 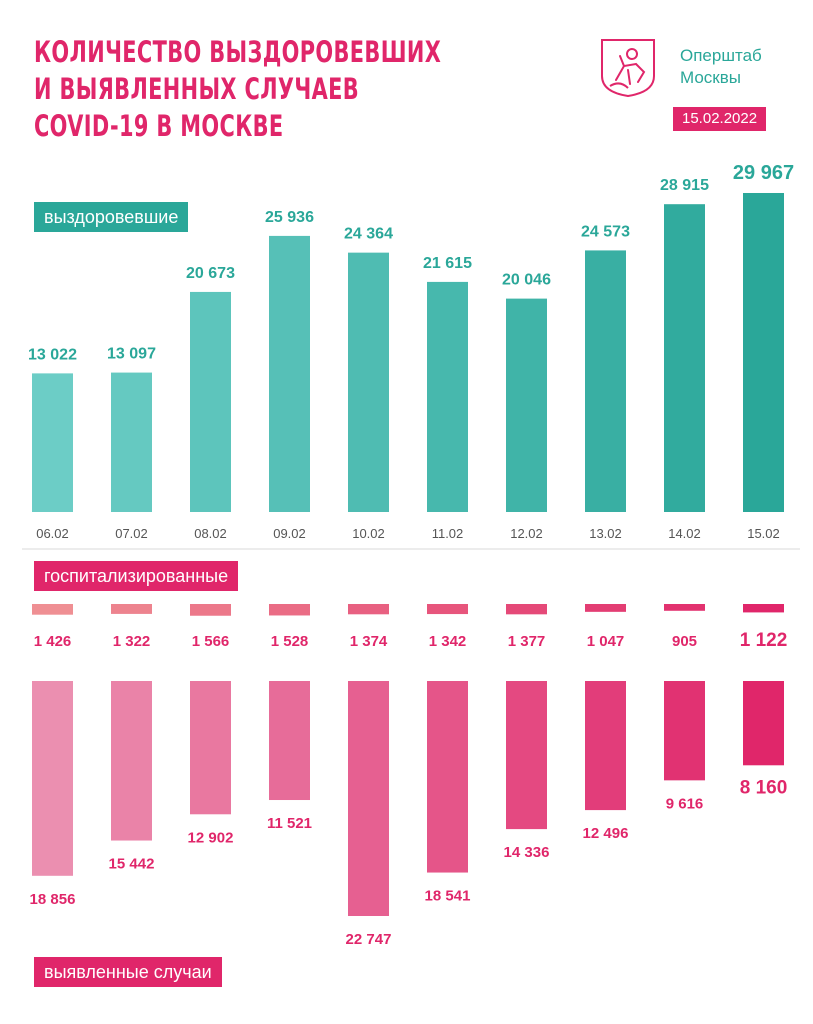 I want to click on data-label-recovered: 20 046, so click(x=526, y=280).